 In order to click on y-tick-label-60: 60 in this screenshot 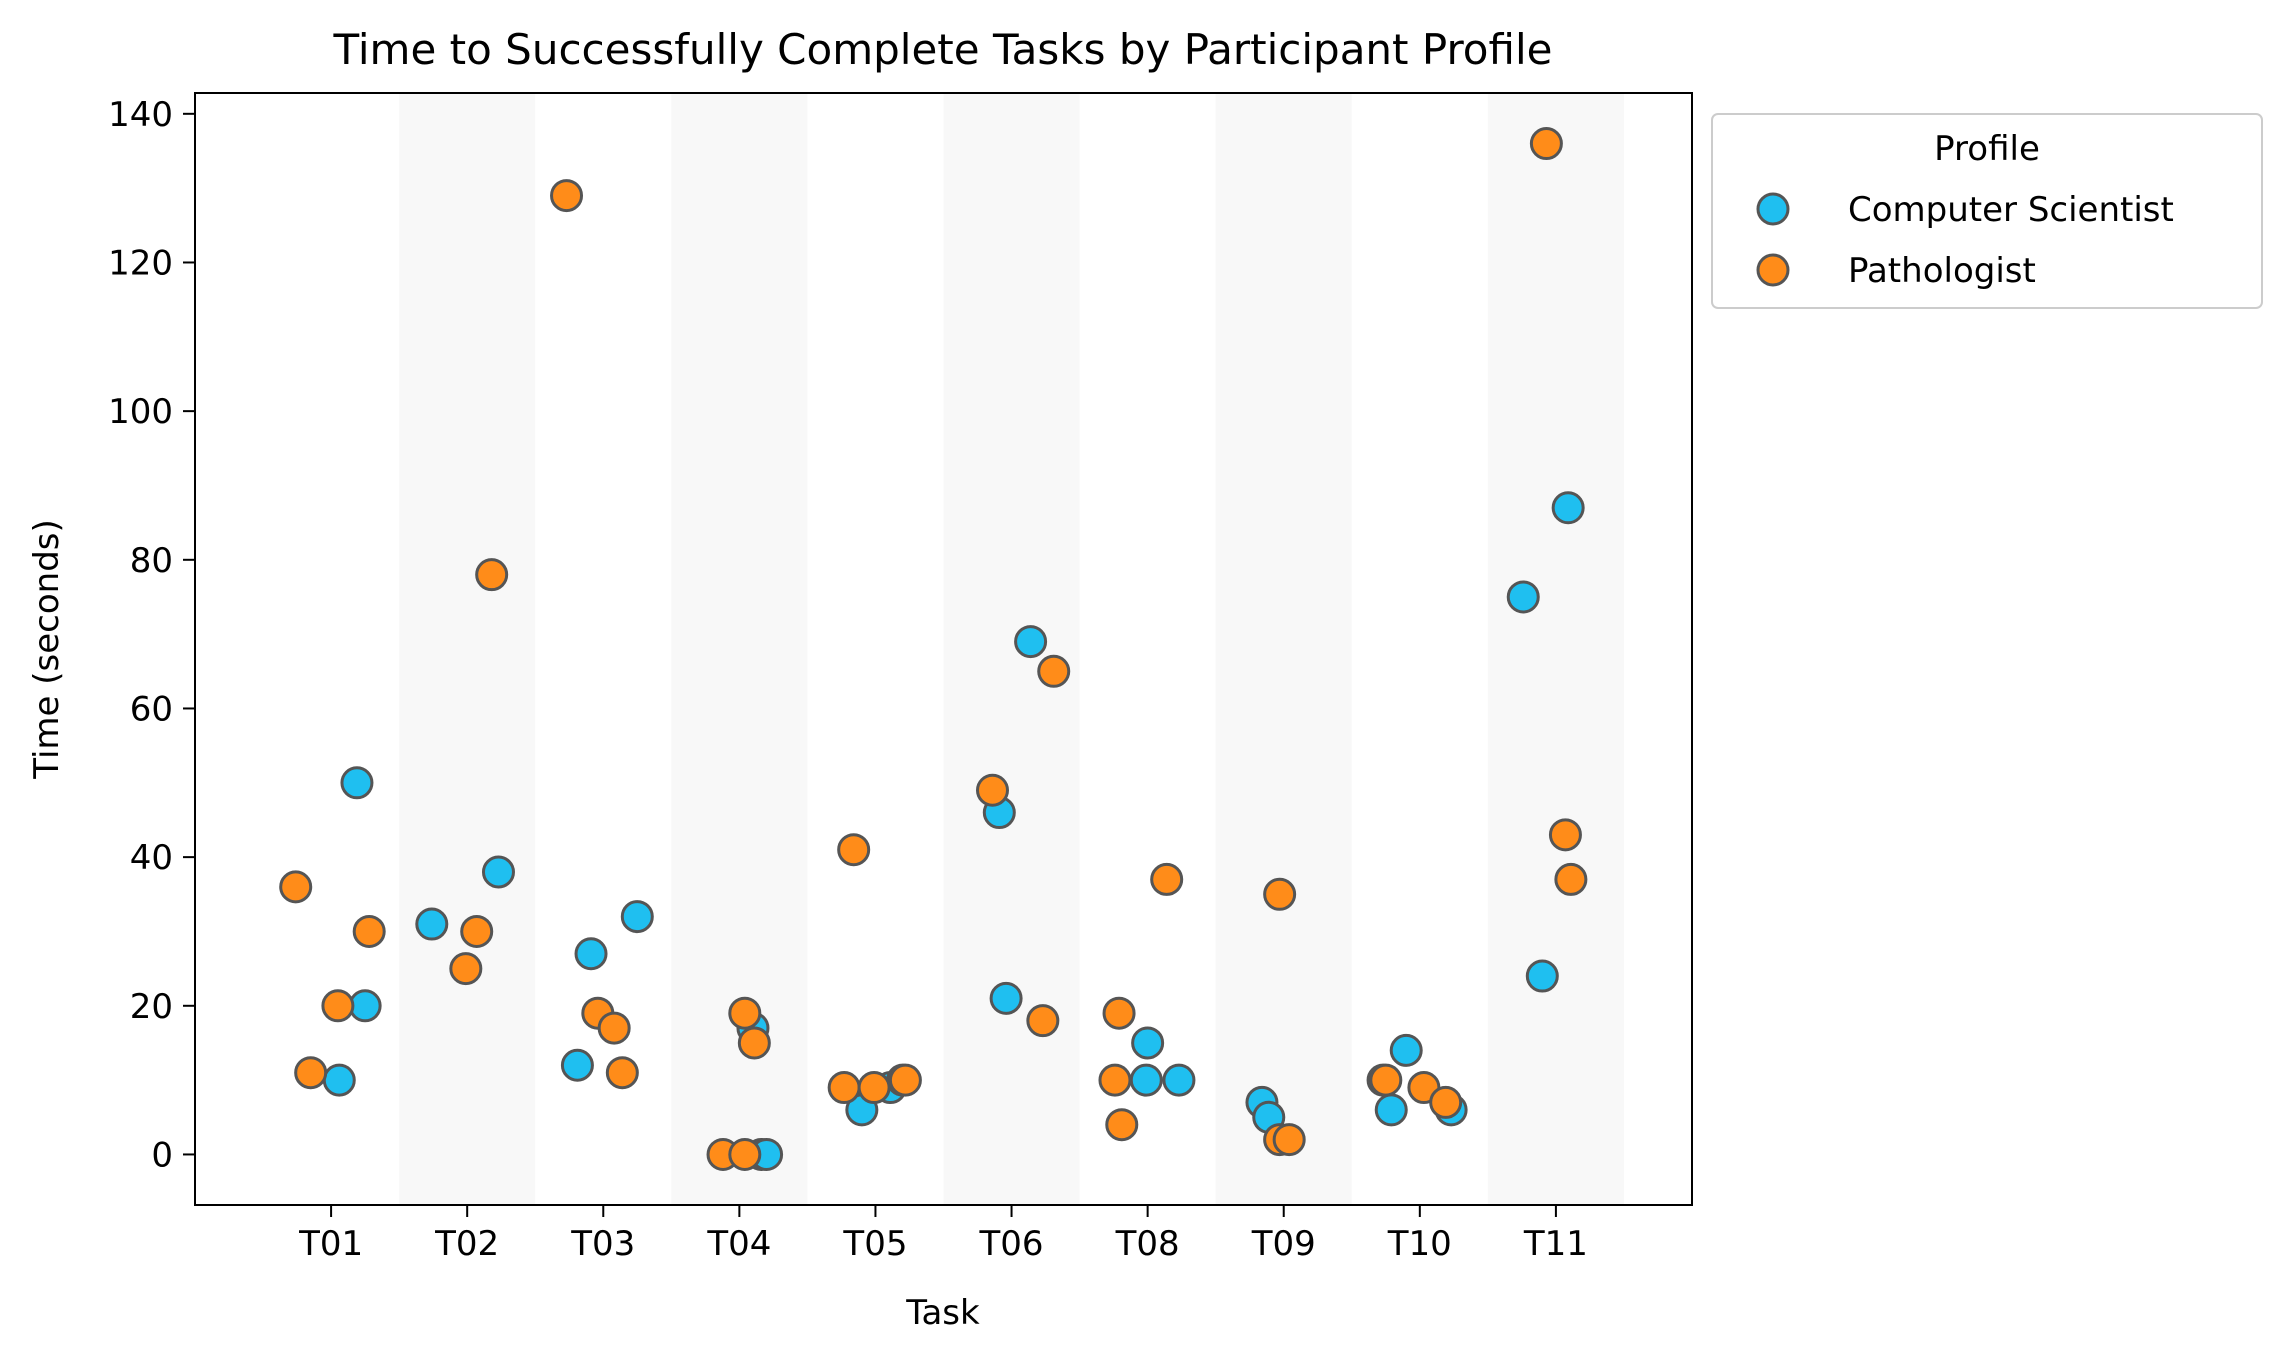, I will do `click(151, 709)`.